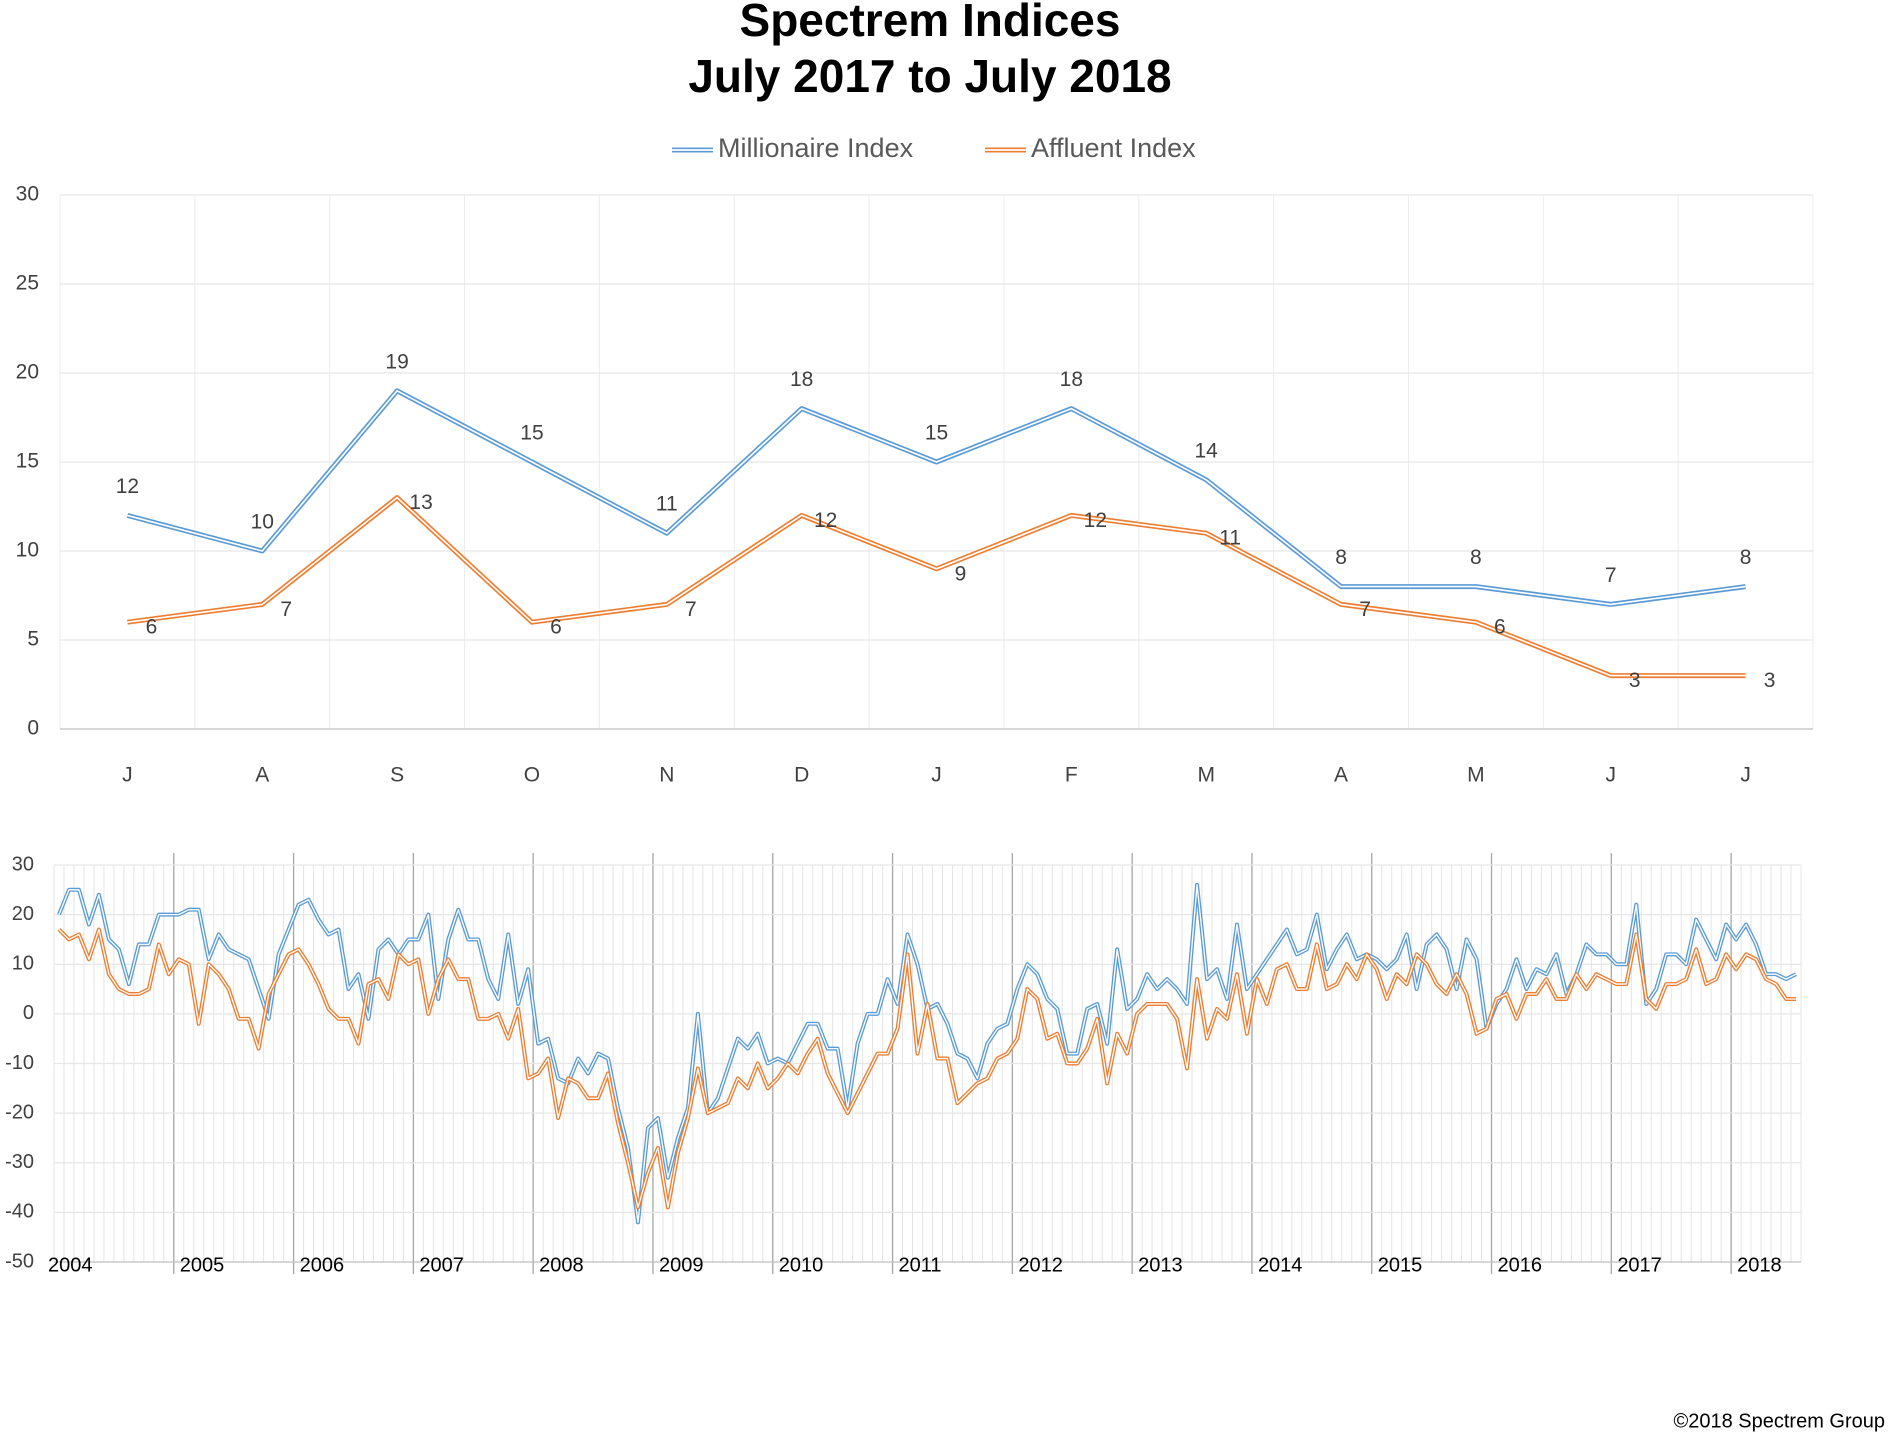 This screenshot has height=1435, width=1889. What do you see at coordinates (262, 522) in the screenshot?
I see `data-label: 10` at bounding box center [262, 522].